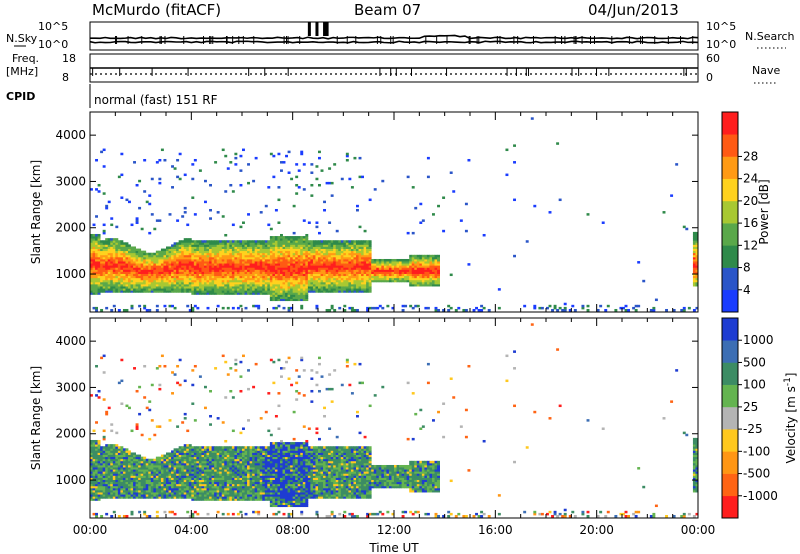 The height and width of the screenshot is (554, 800). I want to click on cpid-text: normal (fast) 151 RF, so click(156, 100).